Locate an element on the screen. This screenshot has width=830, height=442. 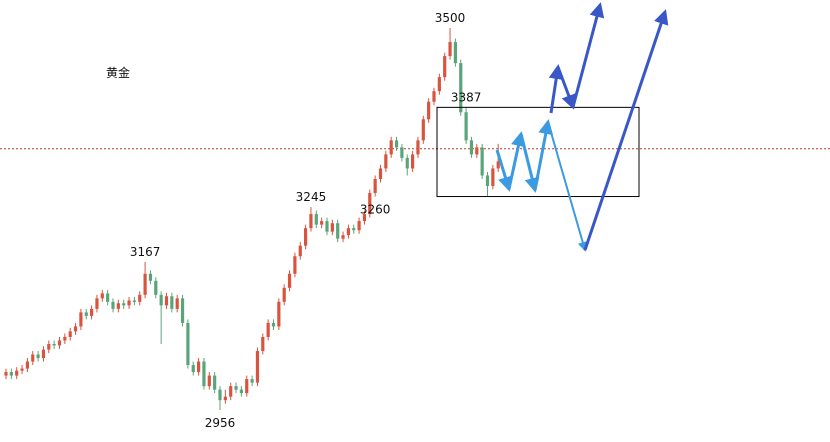
range-box is located at coordinates (538, 152).